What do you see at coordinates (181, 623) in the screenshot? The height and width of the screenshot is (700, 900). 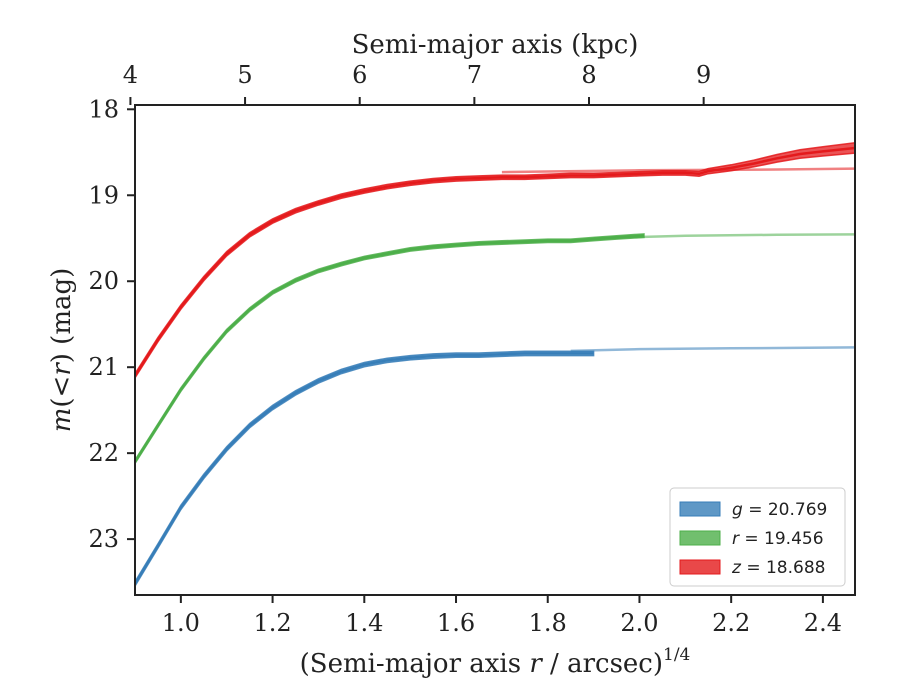 I see `x-tick-label: 1.0` at bounding box center [181, 623].